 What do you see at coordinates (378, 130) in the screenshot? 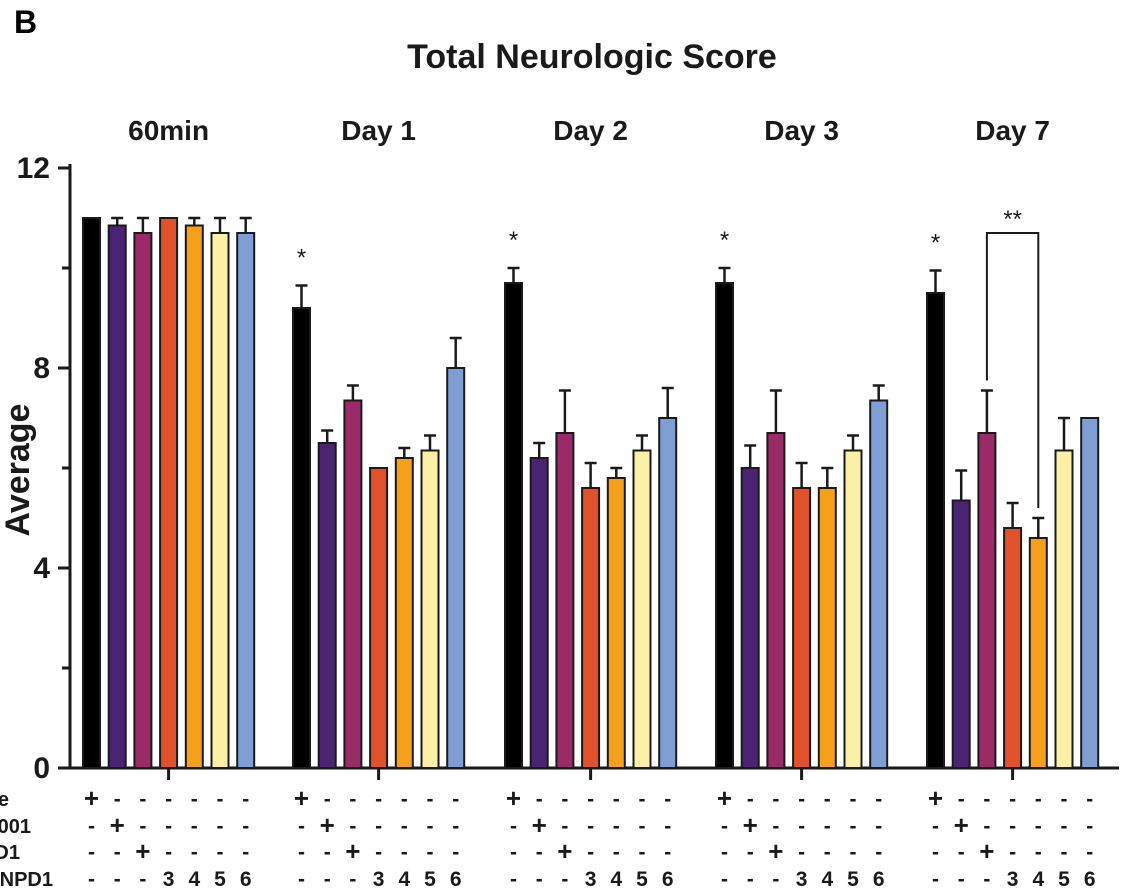
I see `group-label: Day 1` at bounding box center [378, 130].